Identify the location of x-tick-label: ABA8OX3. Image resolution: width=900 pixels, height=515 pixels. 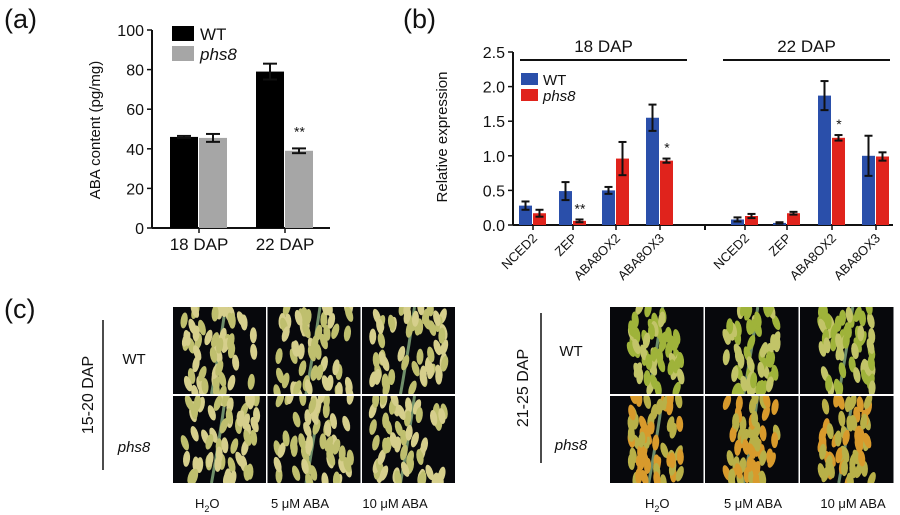
(857, 257).